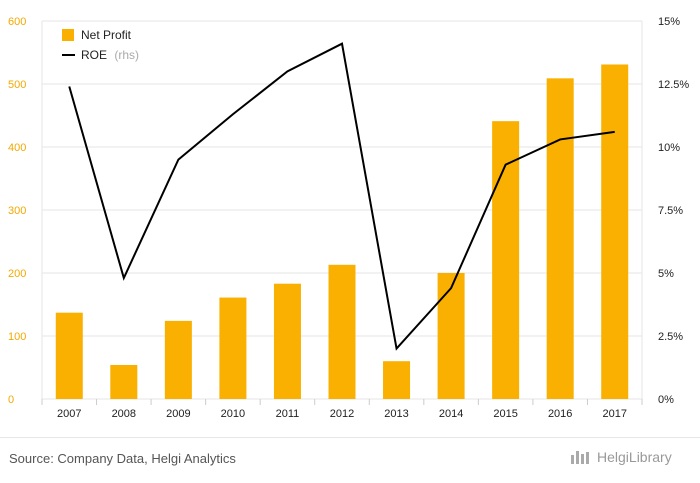 Image resolution: width=700 pixels, height=483 pixels. Describe the element at coordinates (634, 457) in the screenshot. I see `brand-name: HelgiLibrary` at that location.